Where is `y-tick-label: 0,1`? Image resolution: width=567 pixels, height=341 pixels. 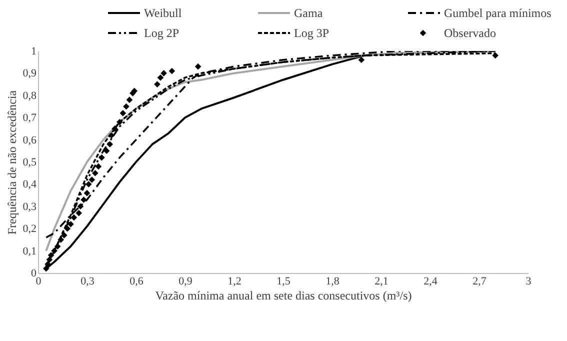 y-tick-label: 0,1 is located at coordinates (29, 251).